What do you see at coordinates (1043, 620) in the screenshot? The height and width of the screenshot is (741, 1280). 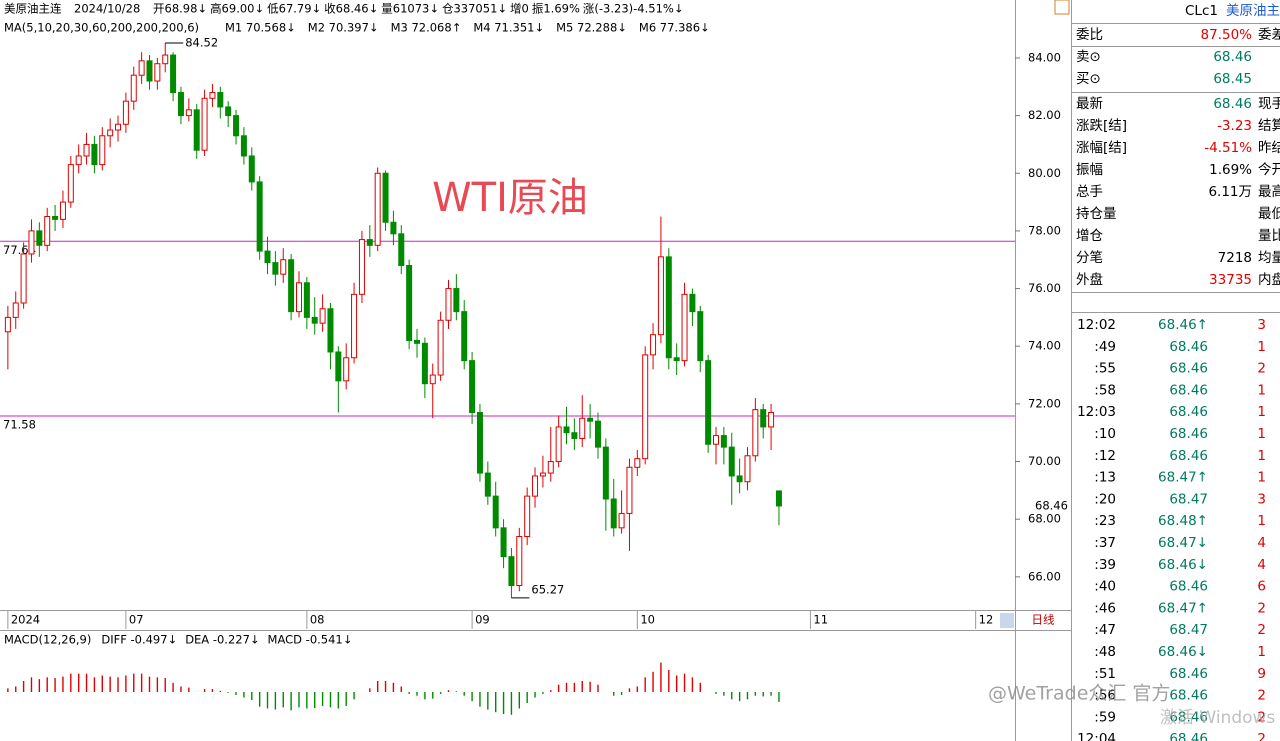 I see `period: 日线` at bounding box center [1043, 620].